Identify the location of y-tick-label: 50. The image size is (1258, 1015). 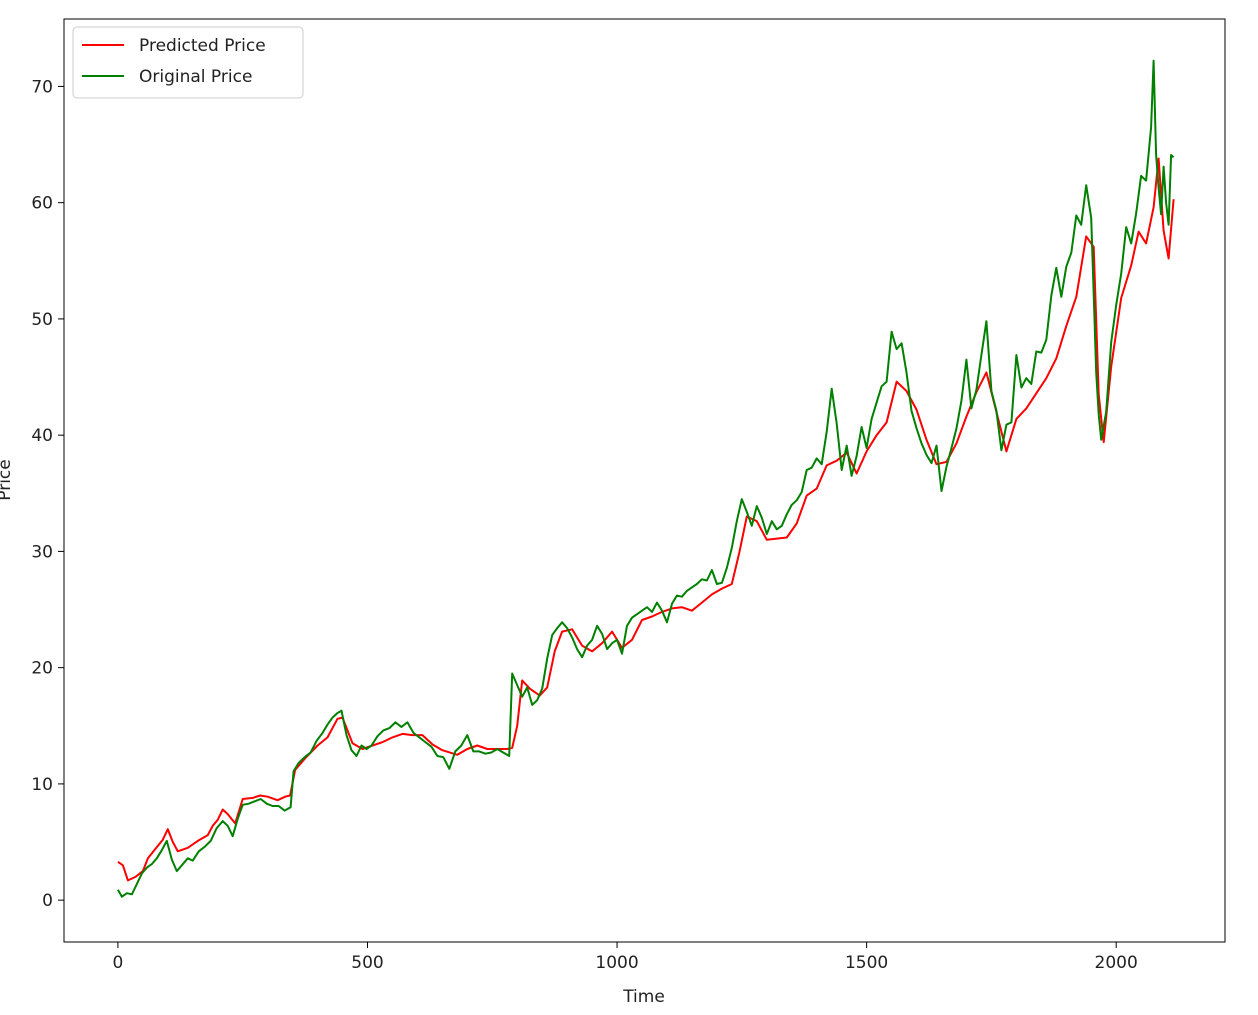
(42, 320).